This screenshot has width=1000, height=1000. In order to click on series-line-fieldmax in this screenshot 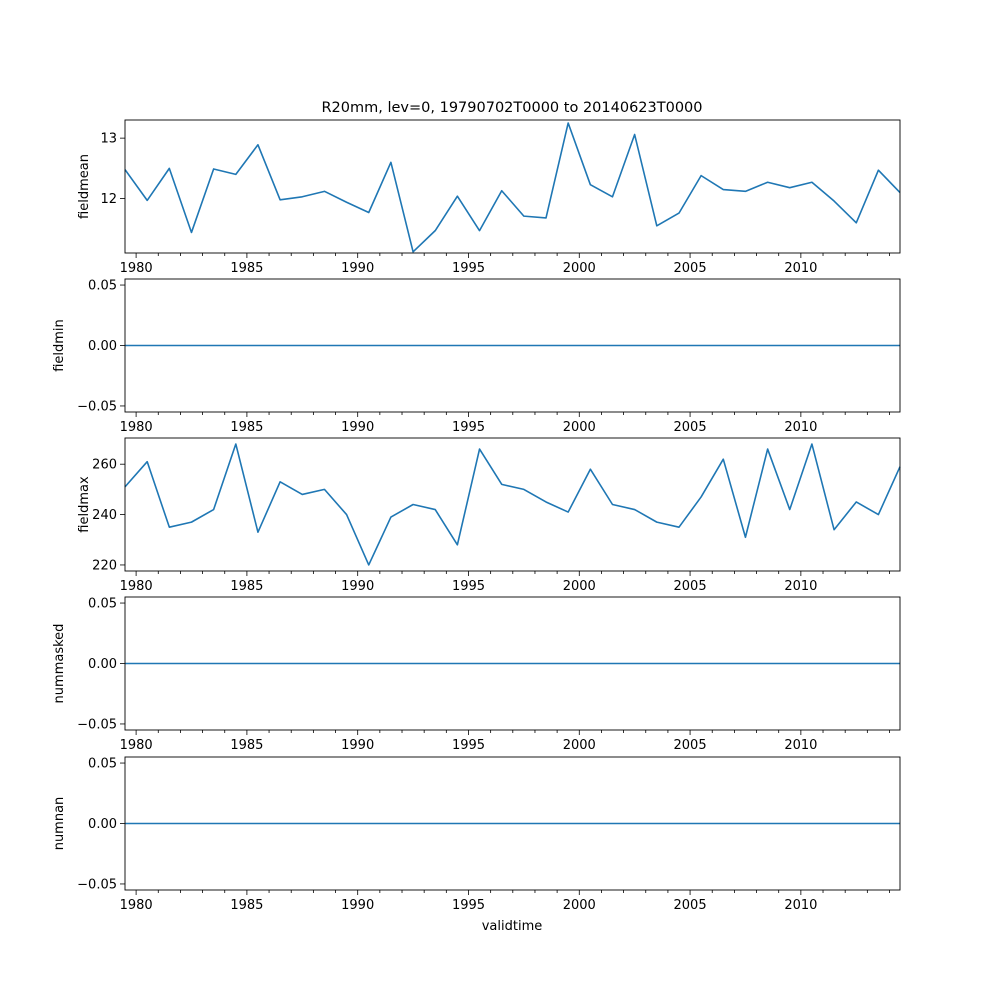, I will do `click(512, 504)`.